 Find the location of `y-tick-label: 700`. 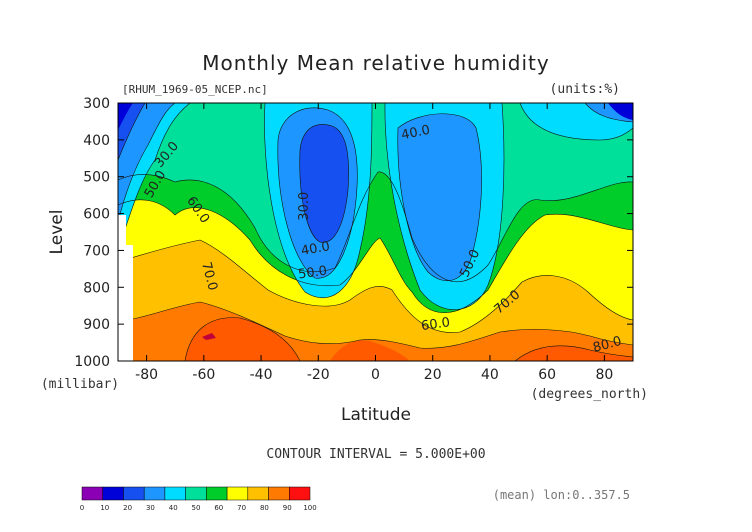

y-tick-label: 700 is located at coordinates (96, 251).